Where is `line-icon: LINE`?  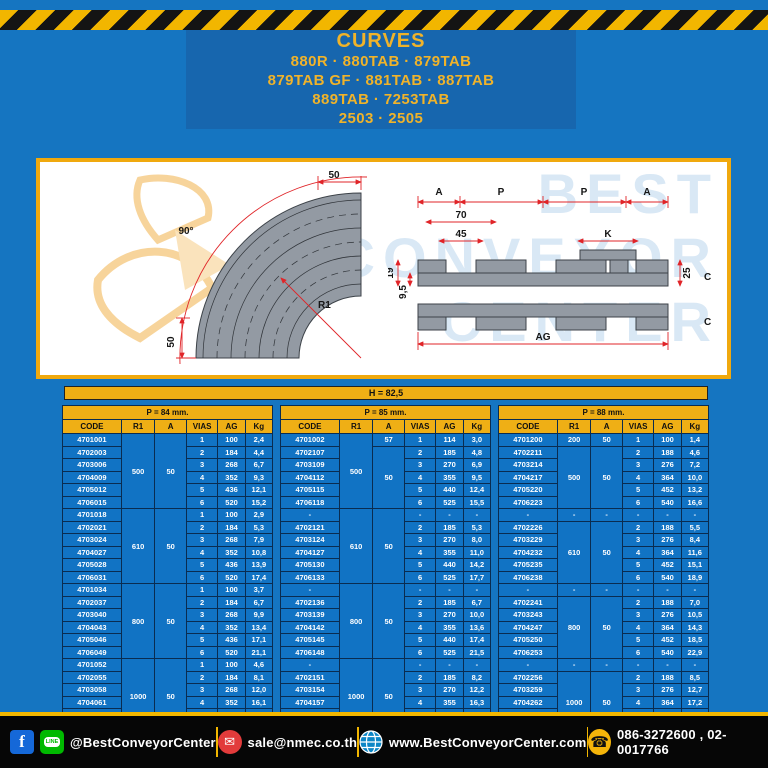 line-icon: LINE is located at coordinates (52, 742).